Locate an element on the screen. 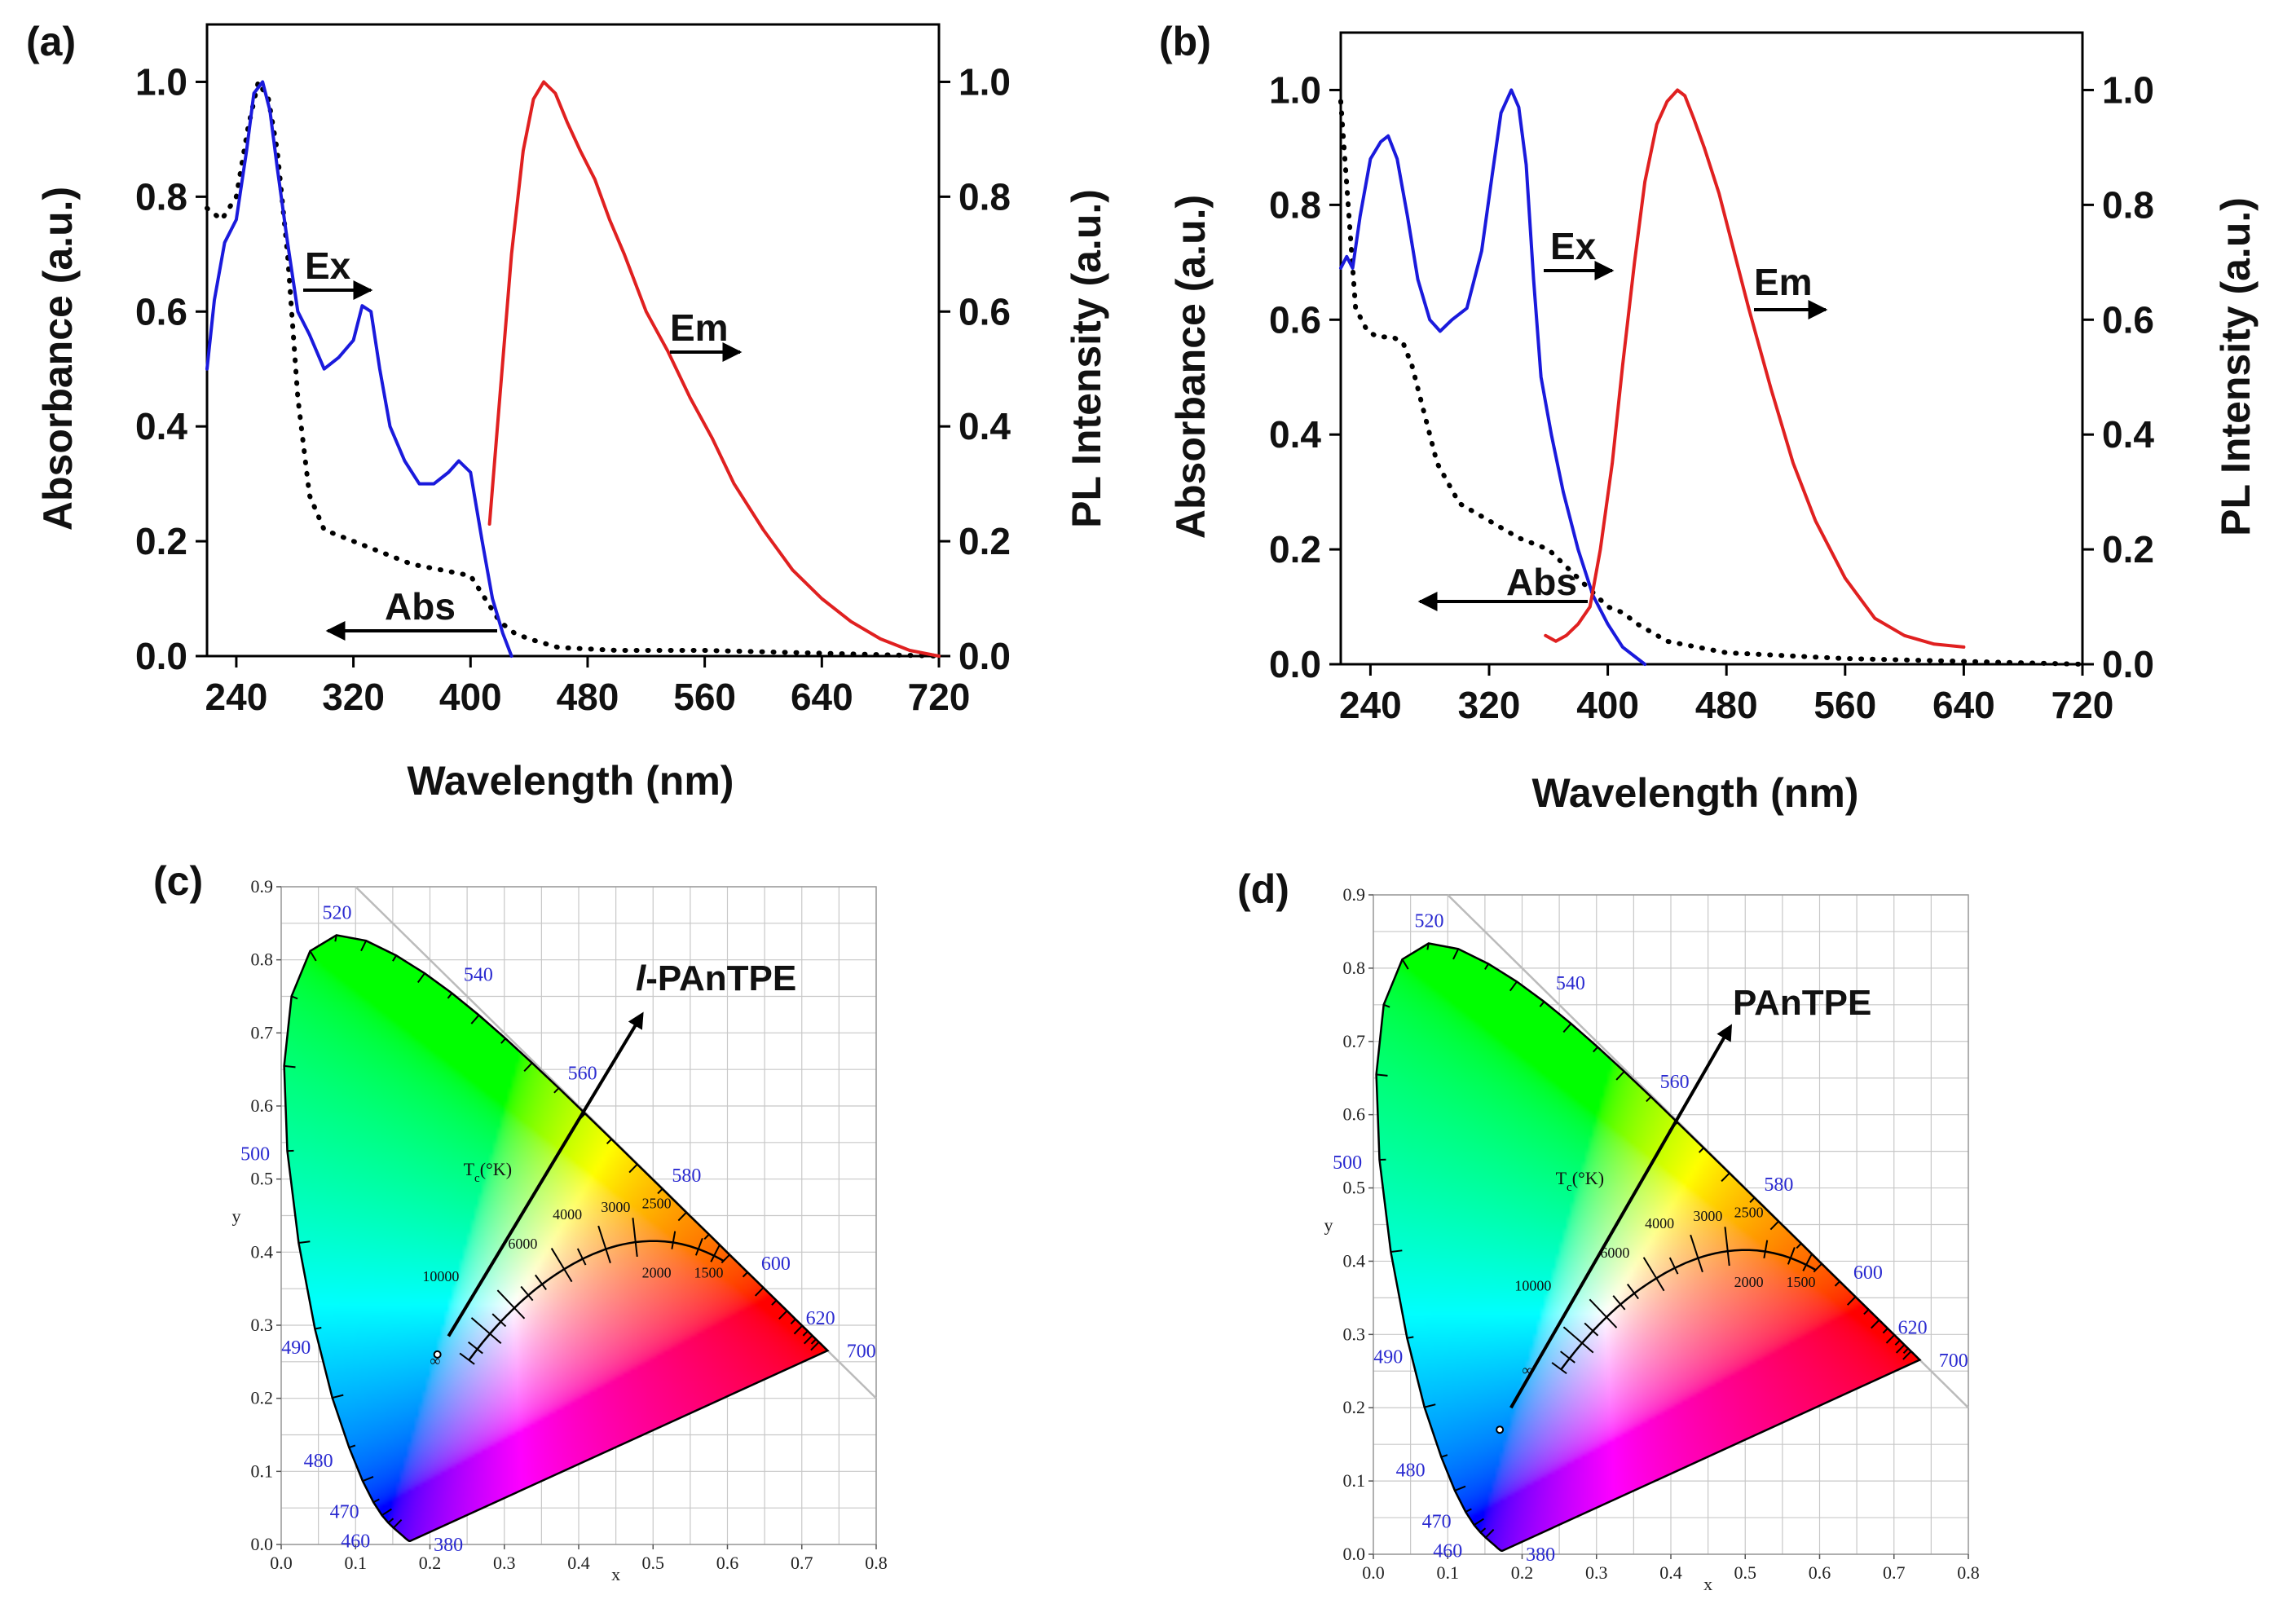 The image size is (2296, 1617). panel-c-sample-name-rest: -PAnTPE is located at coordinates (721, 978).